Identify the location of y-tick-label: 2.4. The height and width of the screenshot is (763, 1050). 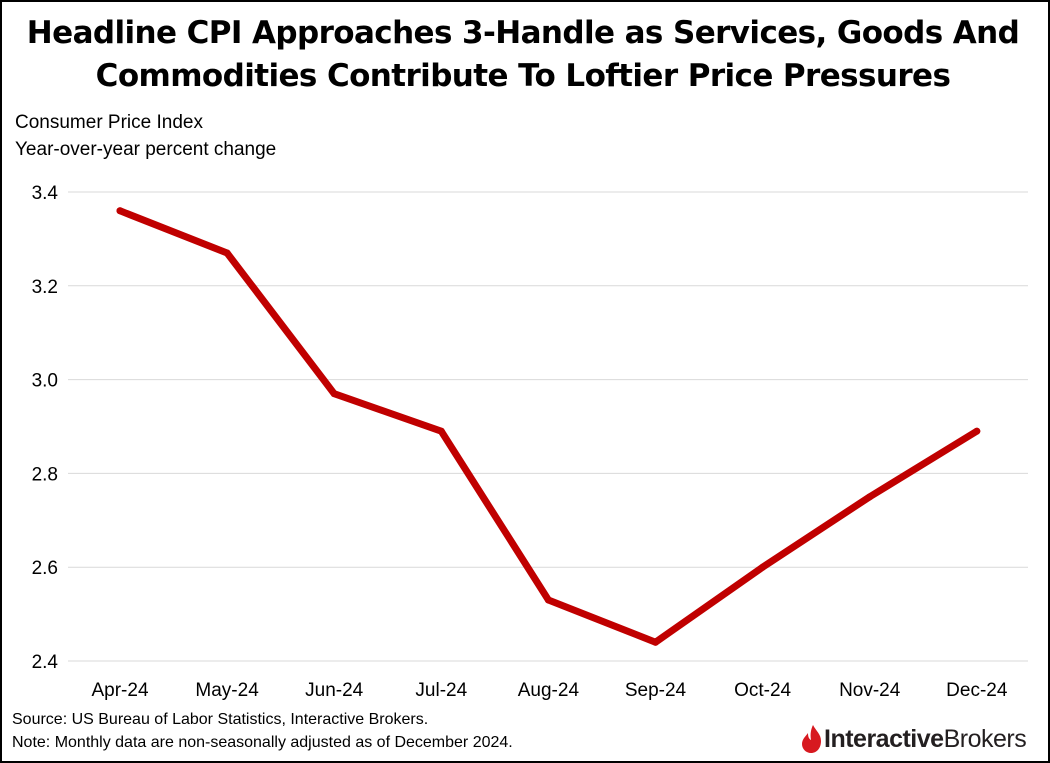
(45, 662).